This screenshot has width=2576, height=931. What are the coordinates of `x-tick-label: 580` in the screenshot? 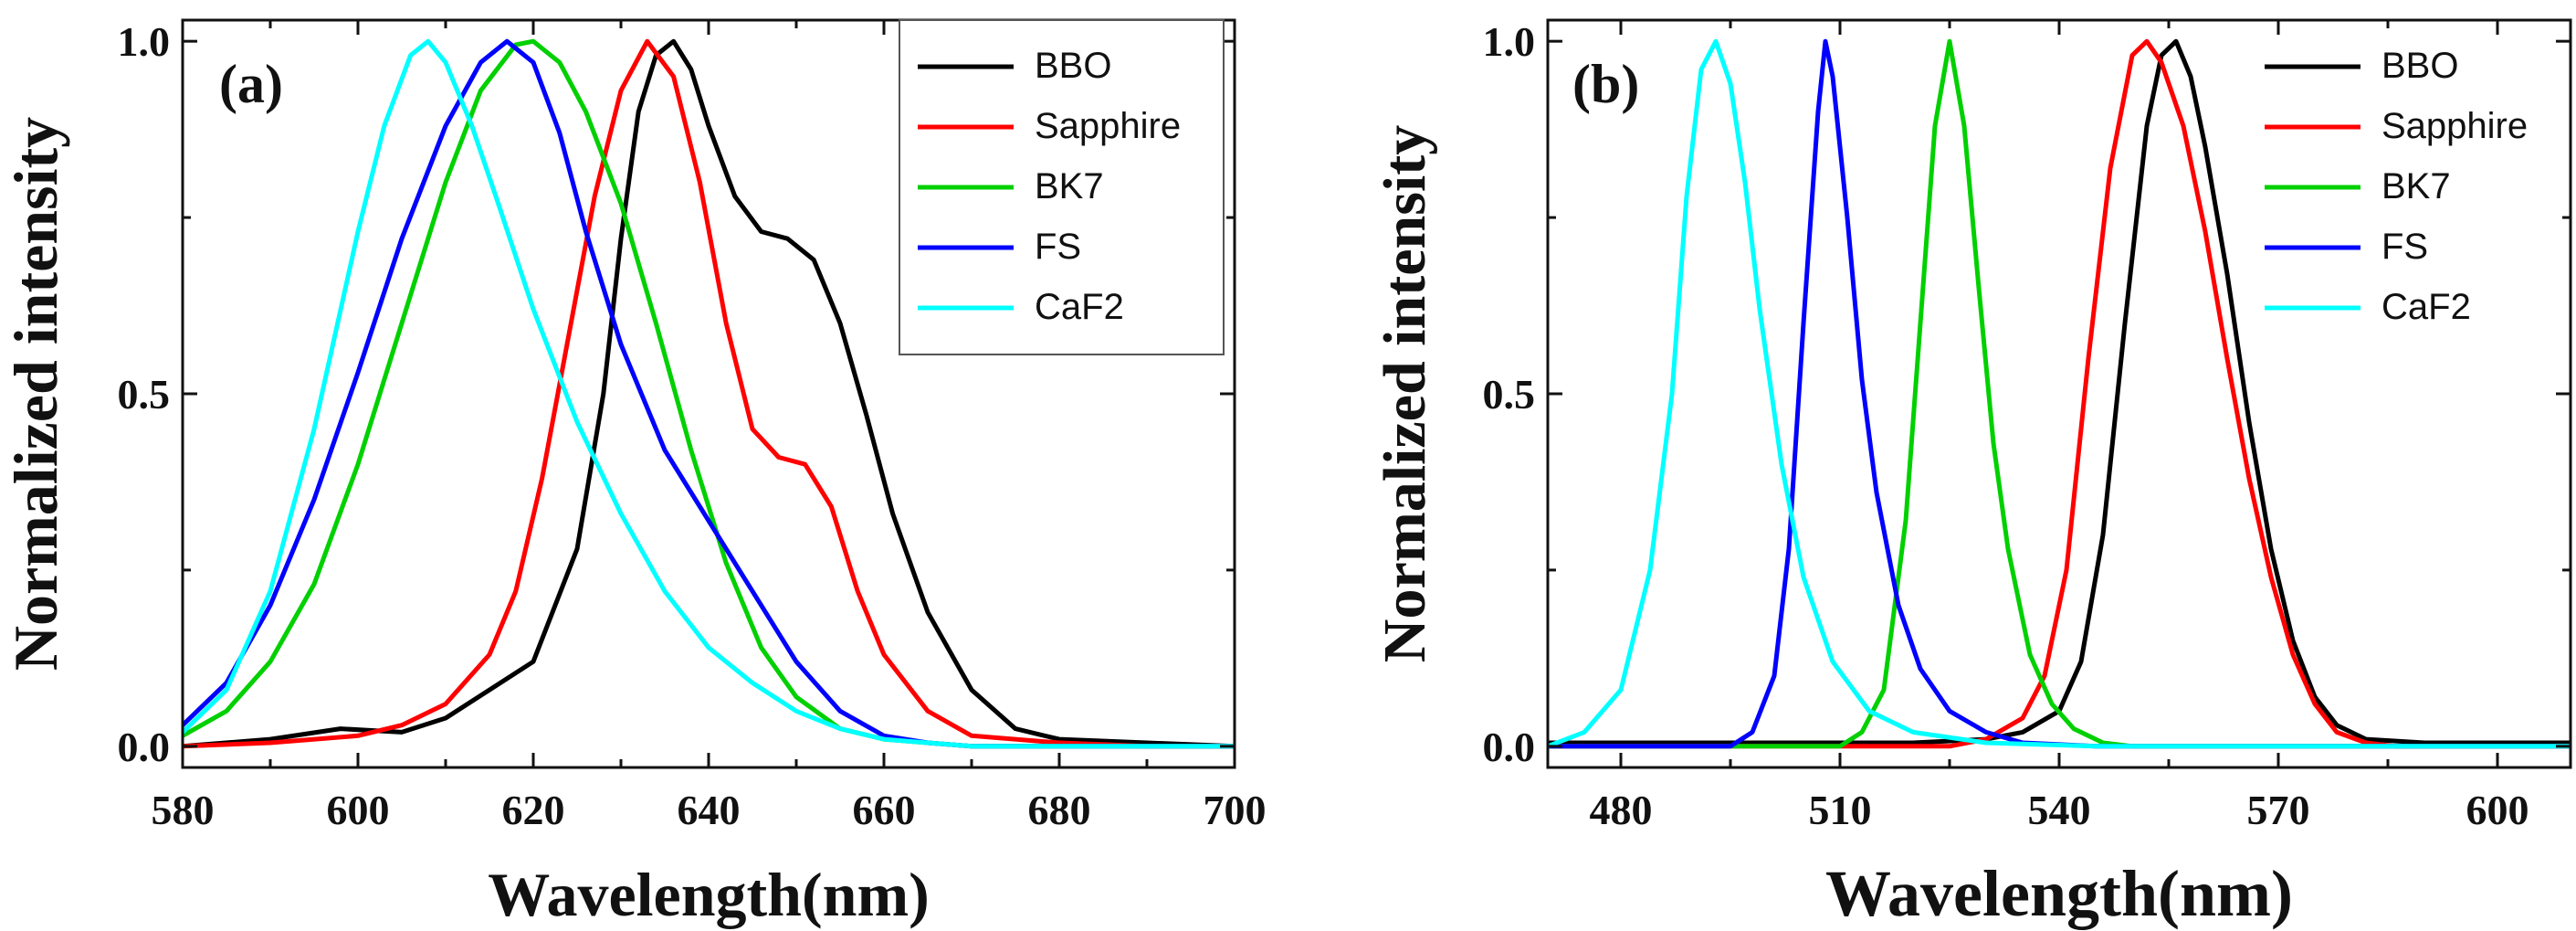 It's located at (183, 810).